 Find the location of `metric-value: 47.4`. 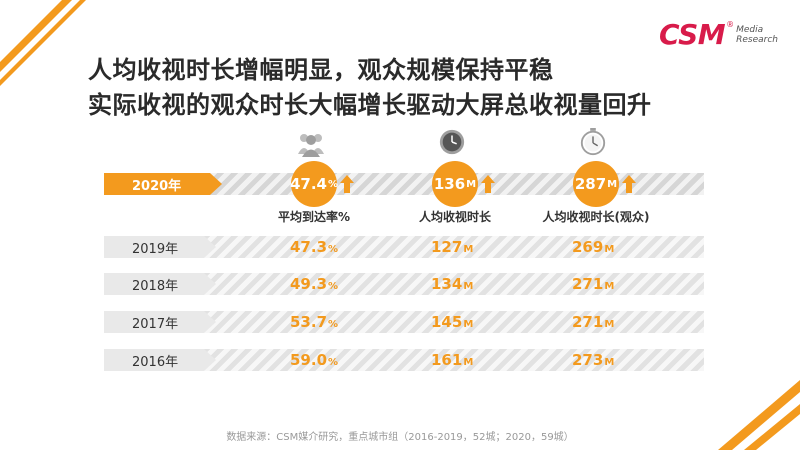

metric-value: 47.4 is located at coordinates (308, 184).